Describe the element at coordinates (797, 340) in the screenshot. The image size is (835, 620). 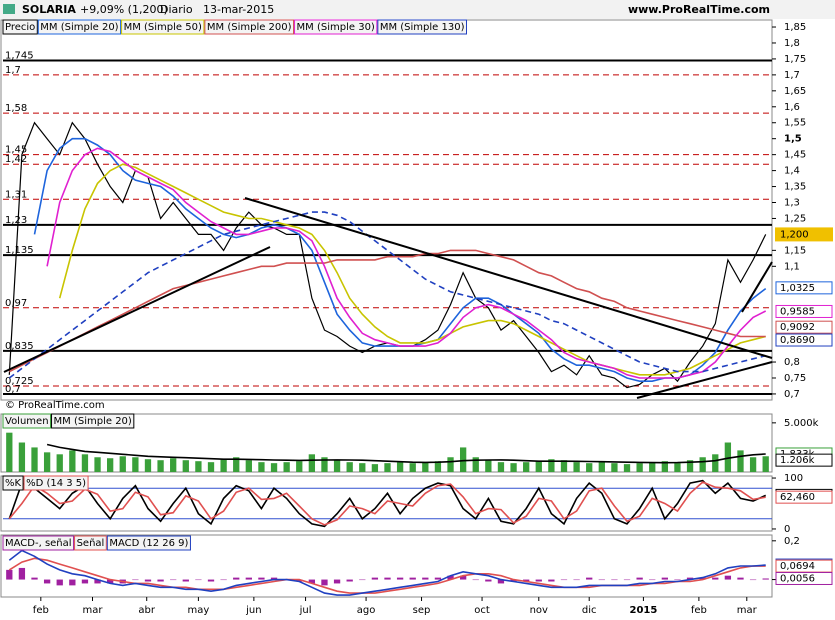
I see `value-label: 0,8690` at that location.